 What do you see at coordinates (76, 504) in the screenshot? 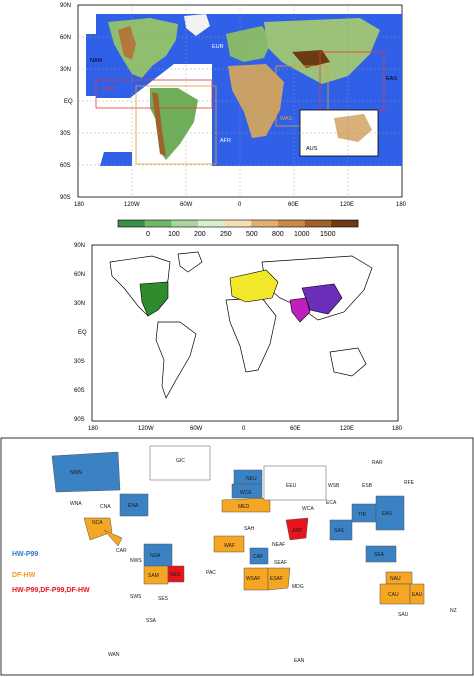
I see `region-label: WNA` at bounding box center [76, 504].